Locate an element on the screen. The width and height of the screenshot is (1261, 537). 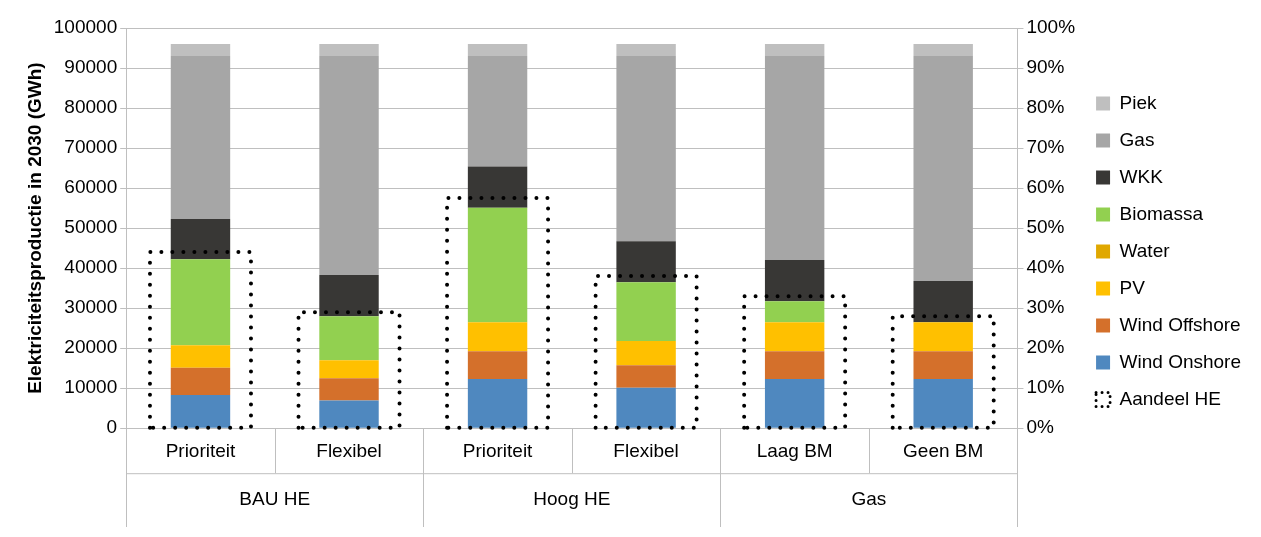
y2-tick-label: 60% is located at coordinates (1045, 187).